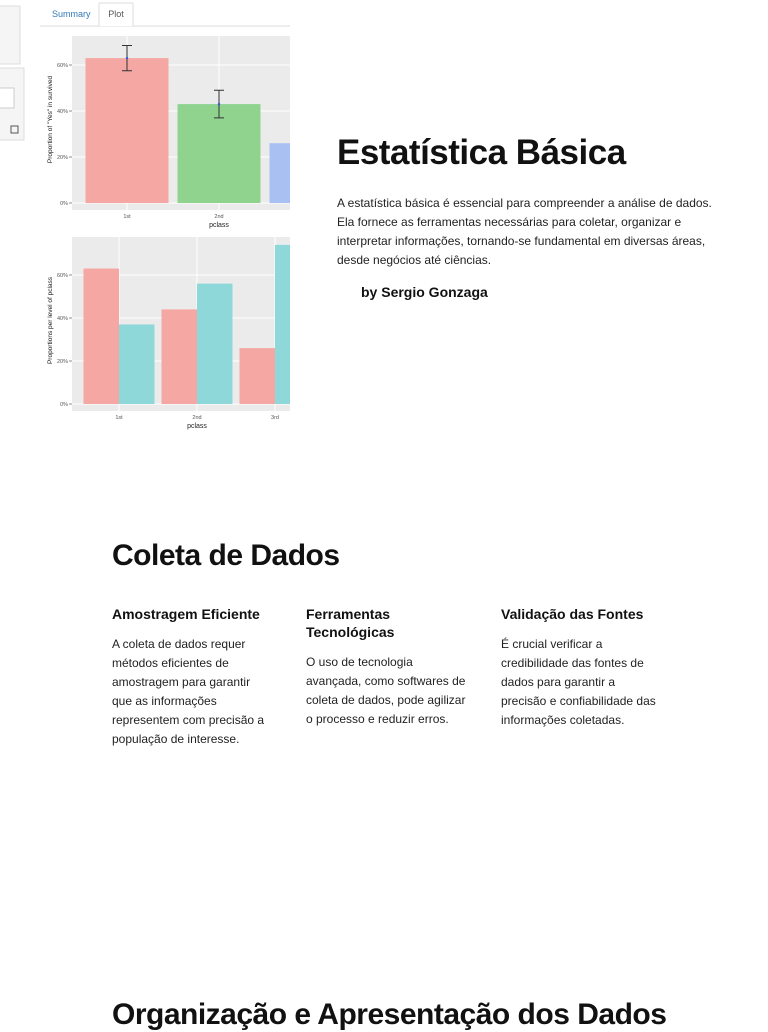 This screenshot has height=1032, width=768. Describe the element at coordinates (481, 152) in the screenshot. I see `hero-title: Estatística Básica` at that location.